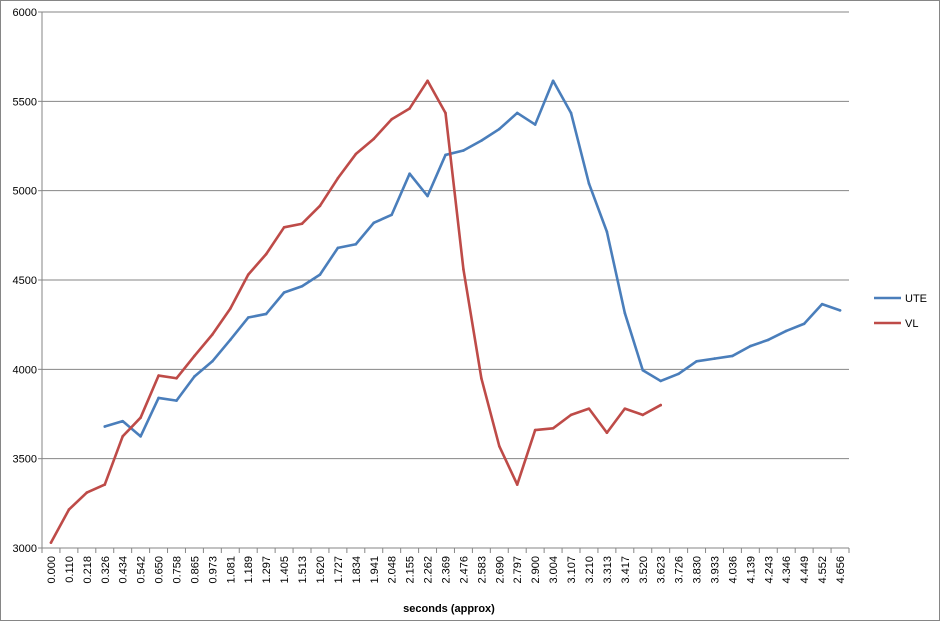 This screenshot has width=940, height=625. I want to click on x-tick-label-0.434: 0.434, so click(124, 570).